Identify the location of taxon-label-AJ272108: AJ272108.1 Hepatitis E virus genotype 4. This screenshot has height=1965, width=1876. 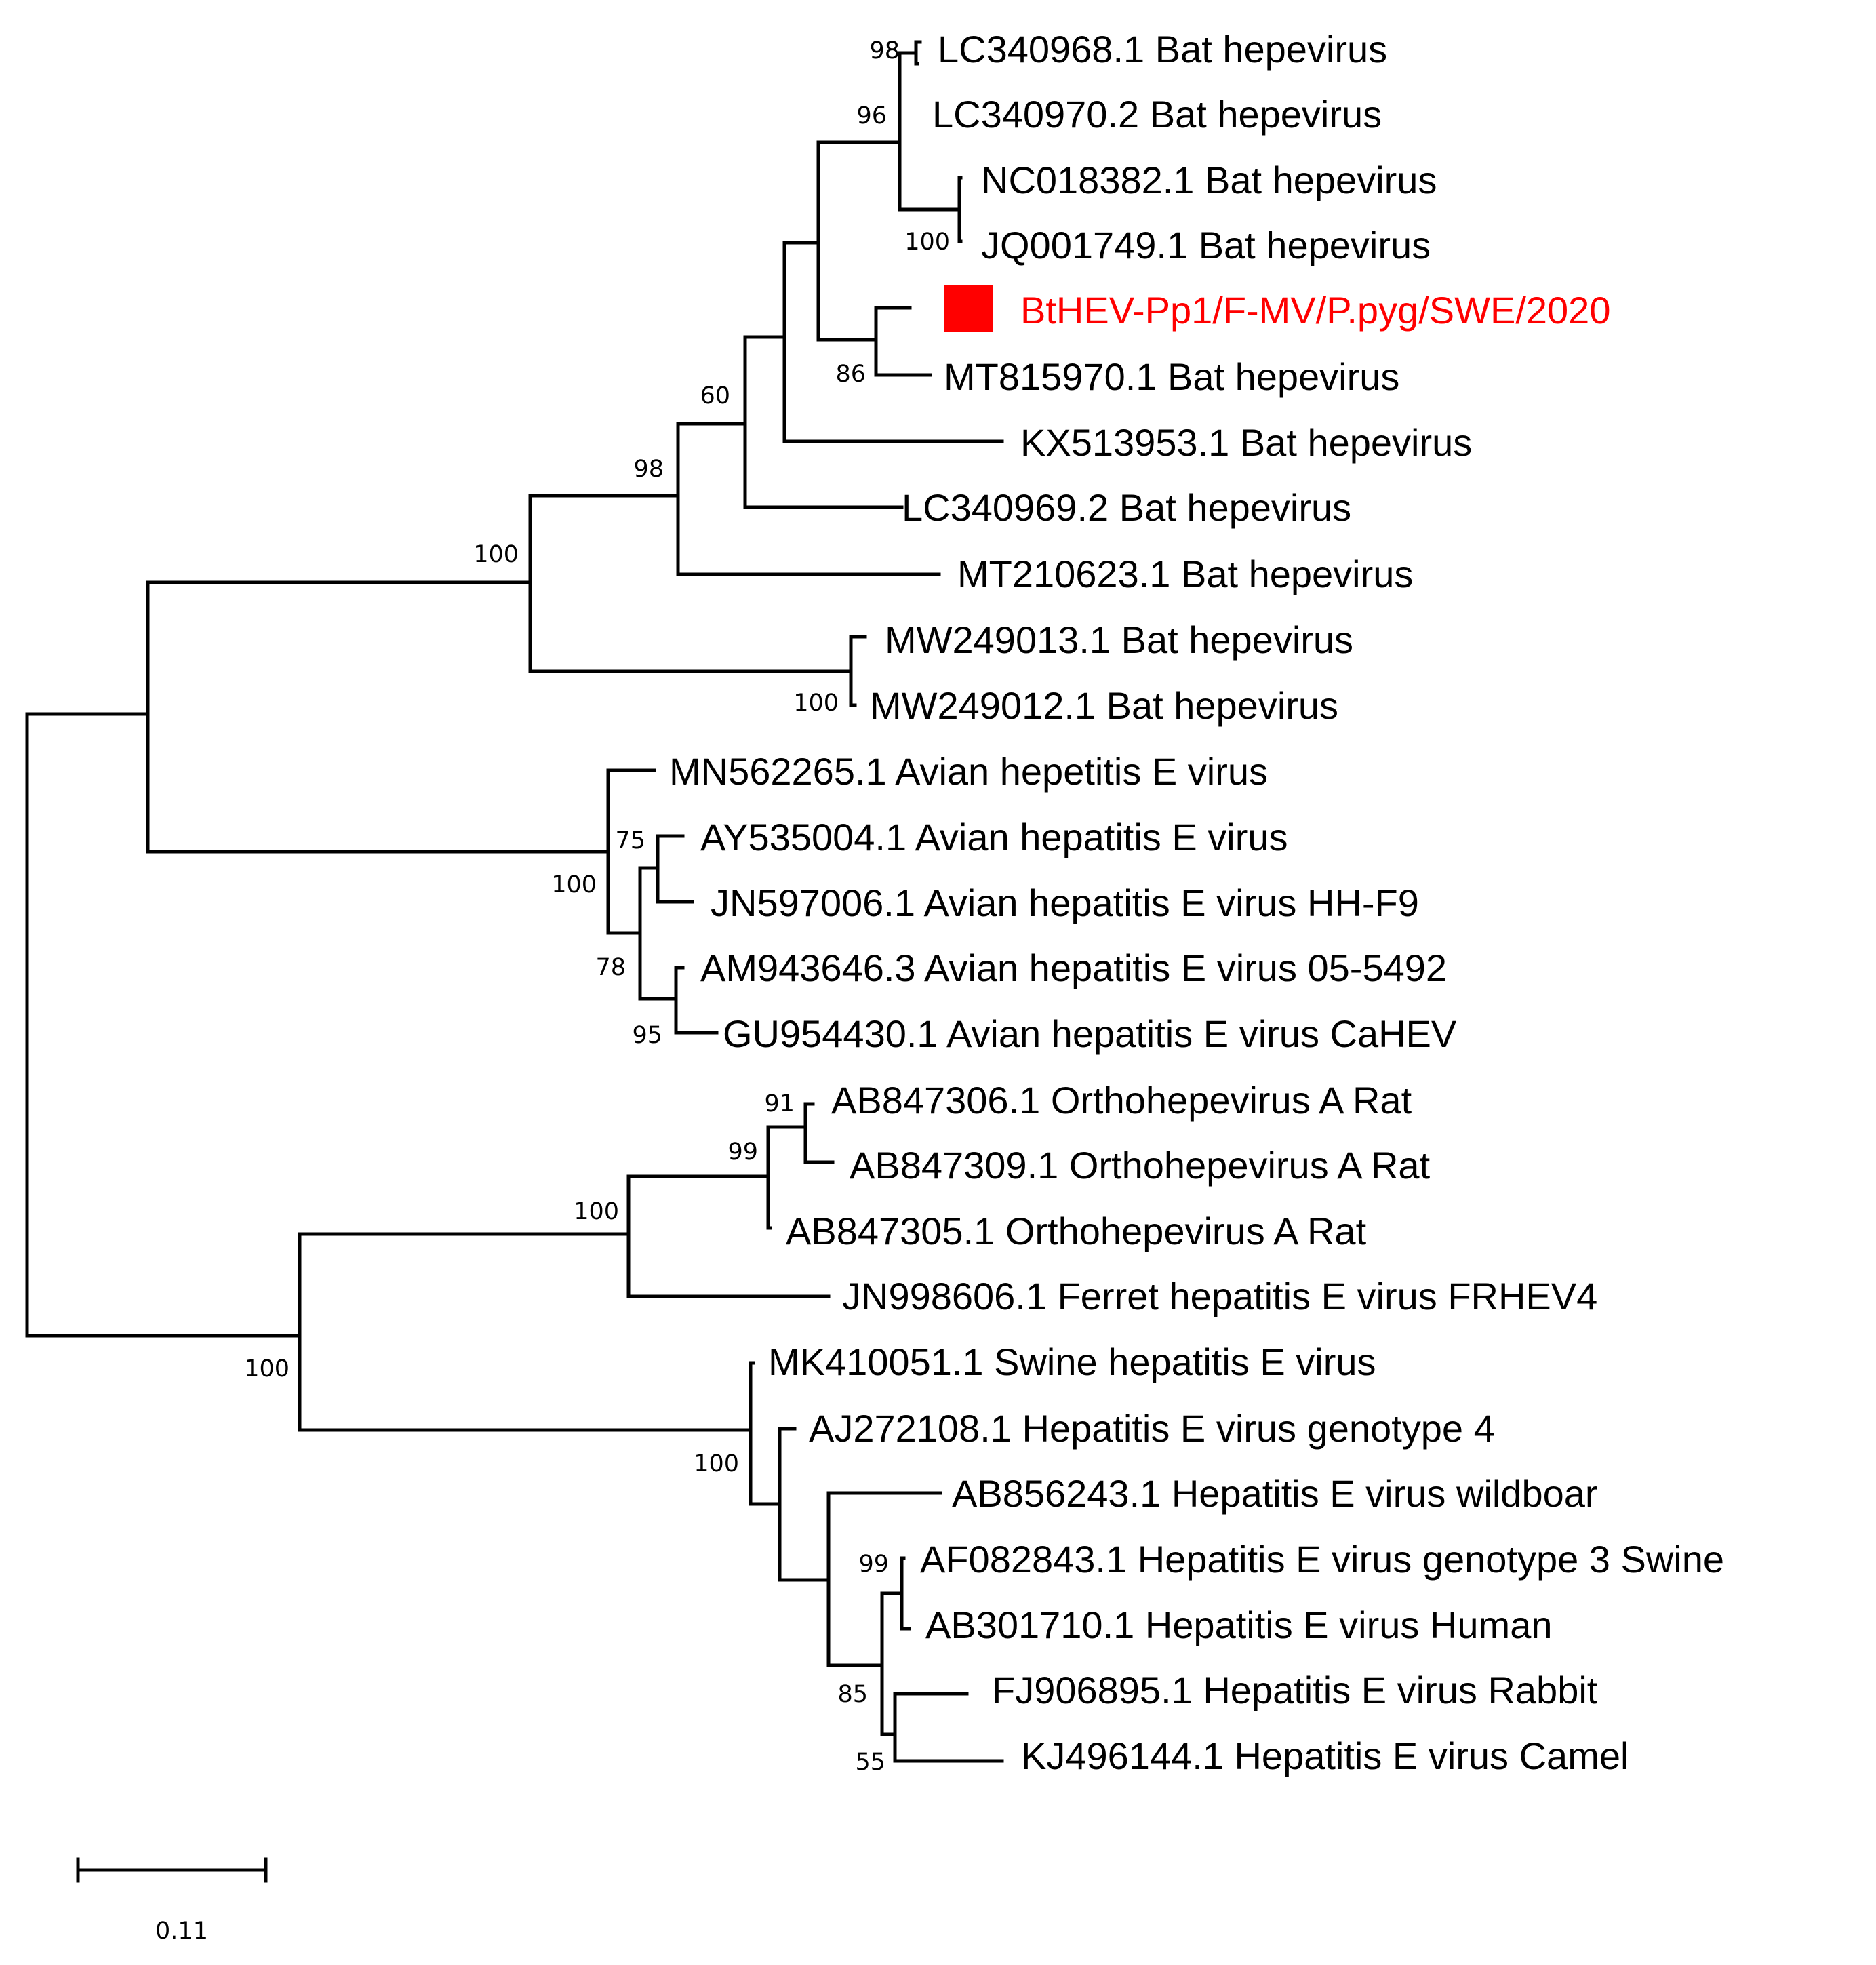
(1152, 1428).